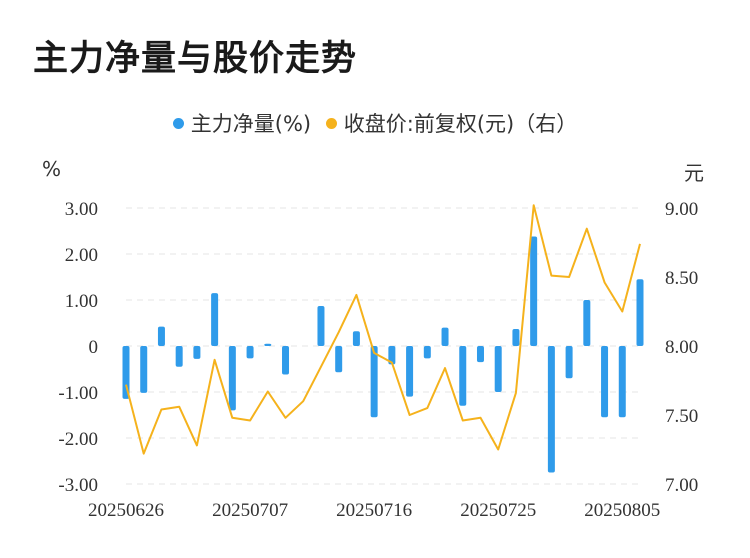 The height and width of the screenshot is (558, 750). I want to click on x-axis-ticks: 20250626 20250707 20250716 20250725 20250805, so click(374, 510).